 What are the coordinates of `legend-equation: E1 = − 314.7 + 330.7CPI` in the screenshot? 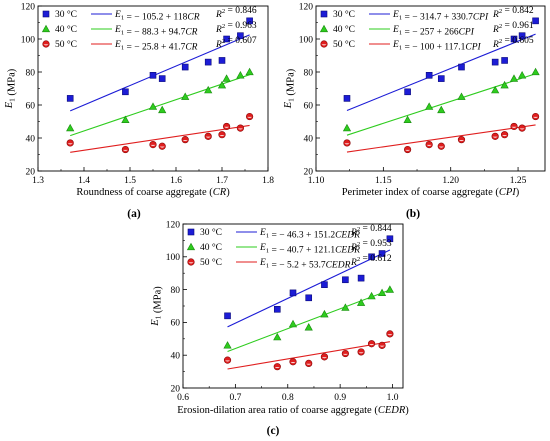 It's located at (440, 16).